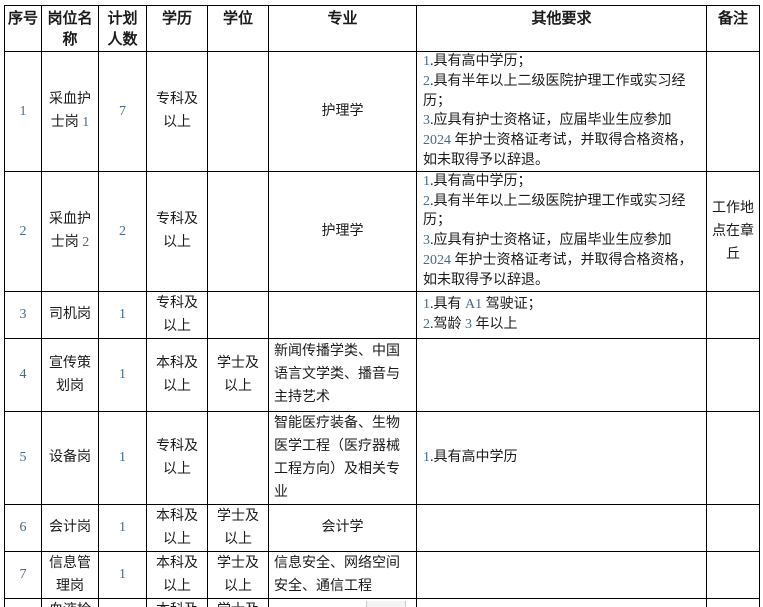 The image size is (763, 607). I want to click on cell-requirements: 1.具有 A1 驾驶证； 2.驾龄 3 年以上, so click(561, 314).